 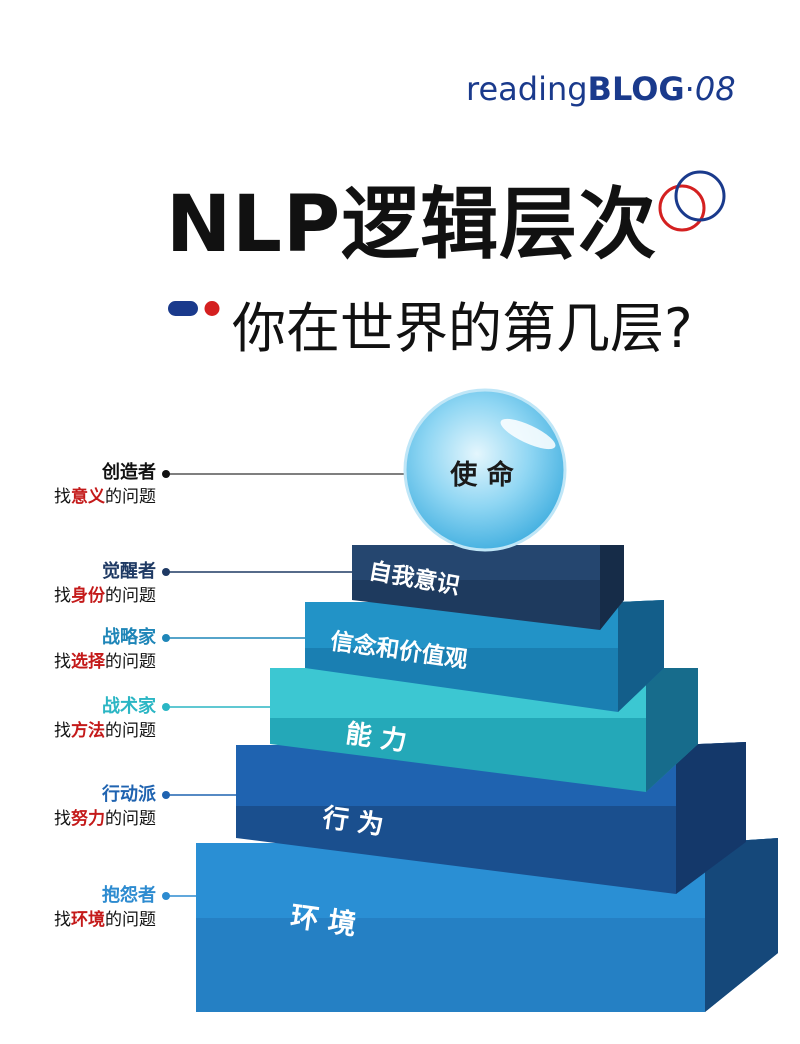 What do you see at coordinates (105, 920) in the screenshot?
I see `role-question: 找环境的问题` at bounding box center [105, 920].